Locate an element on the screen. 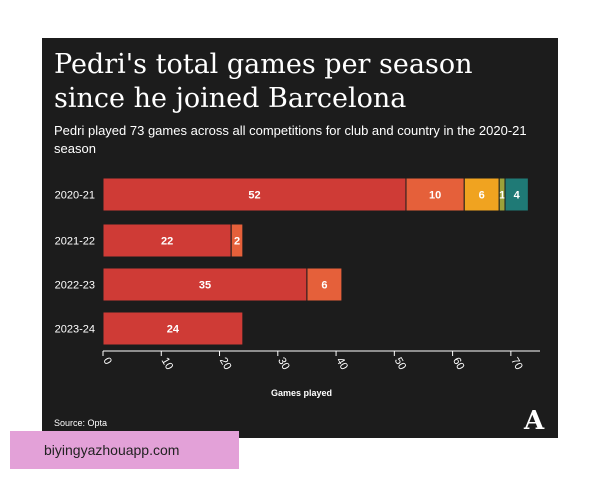  data-label: 1 is located at coordinates (502, 196).